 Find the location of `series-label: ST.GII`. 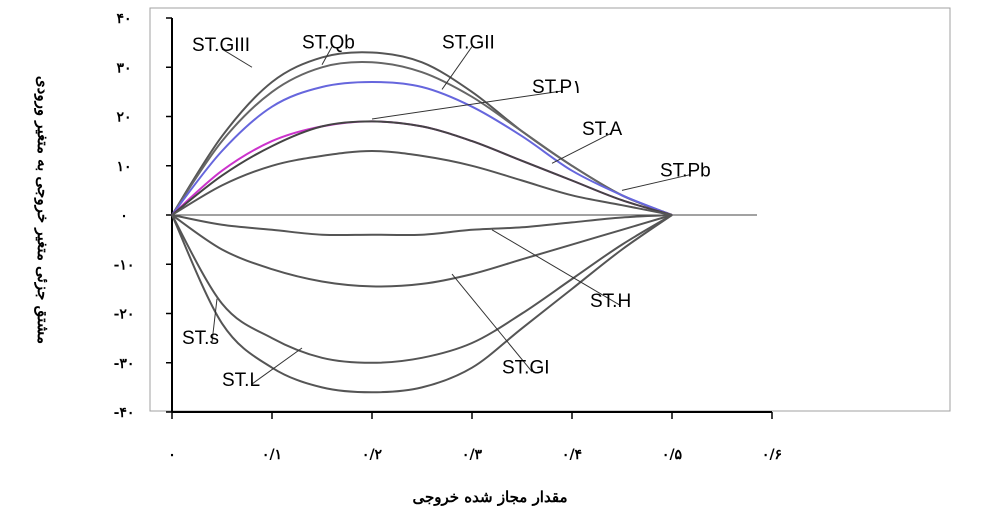

series-label: ST.GII is located at coordinates (468, 43).